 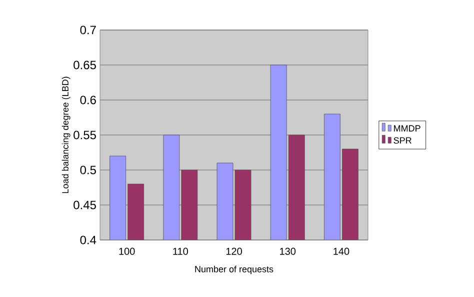 What do you see at coordinates (403, 140) in the screenshot?
I see `legend-label: SPR` at bounding box center [403, 140].